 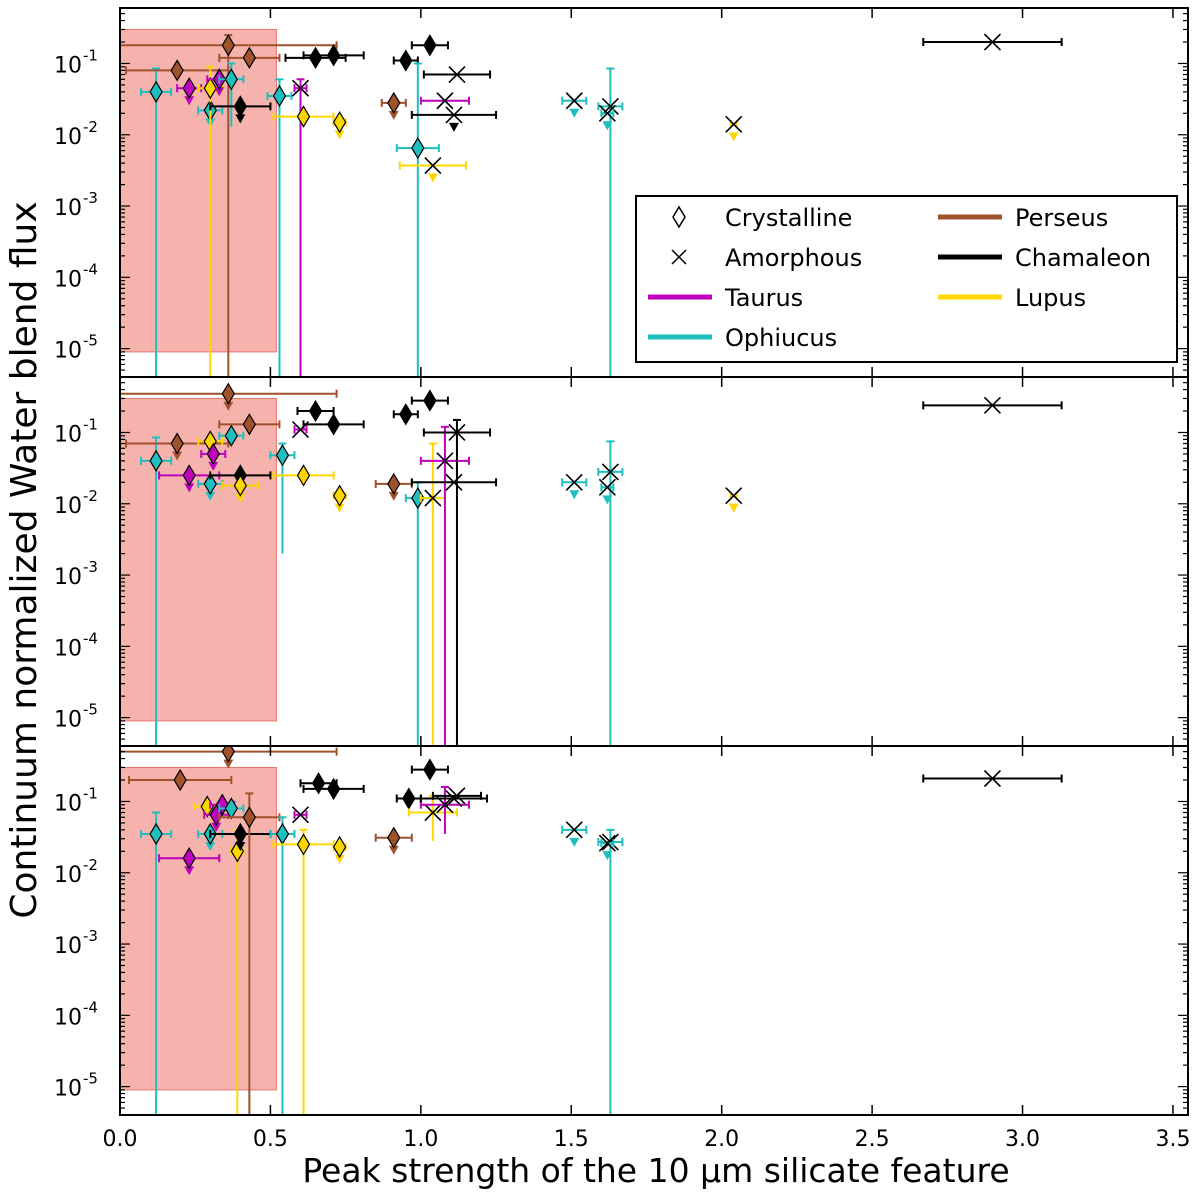 I want to click on x-tick-label: 1.0, so click(x=420, y=1139).